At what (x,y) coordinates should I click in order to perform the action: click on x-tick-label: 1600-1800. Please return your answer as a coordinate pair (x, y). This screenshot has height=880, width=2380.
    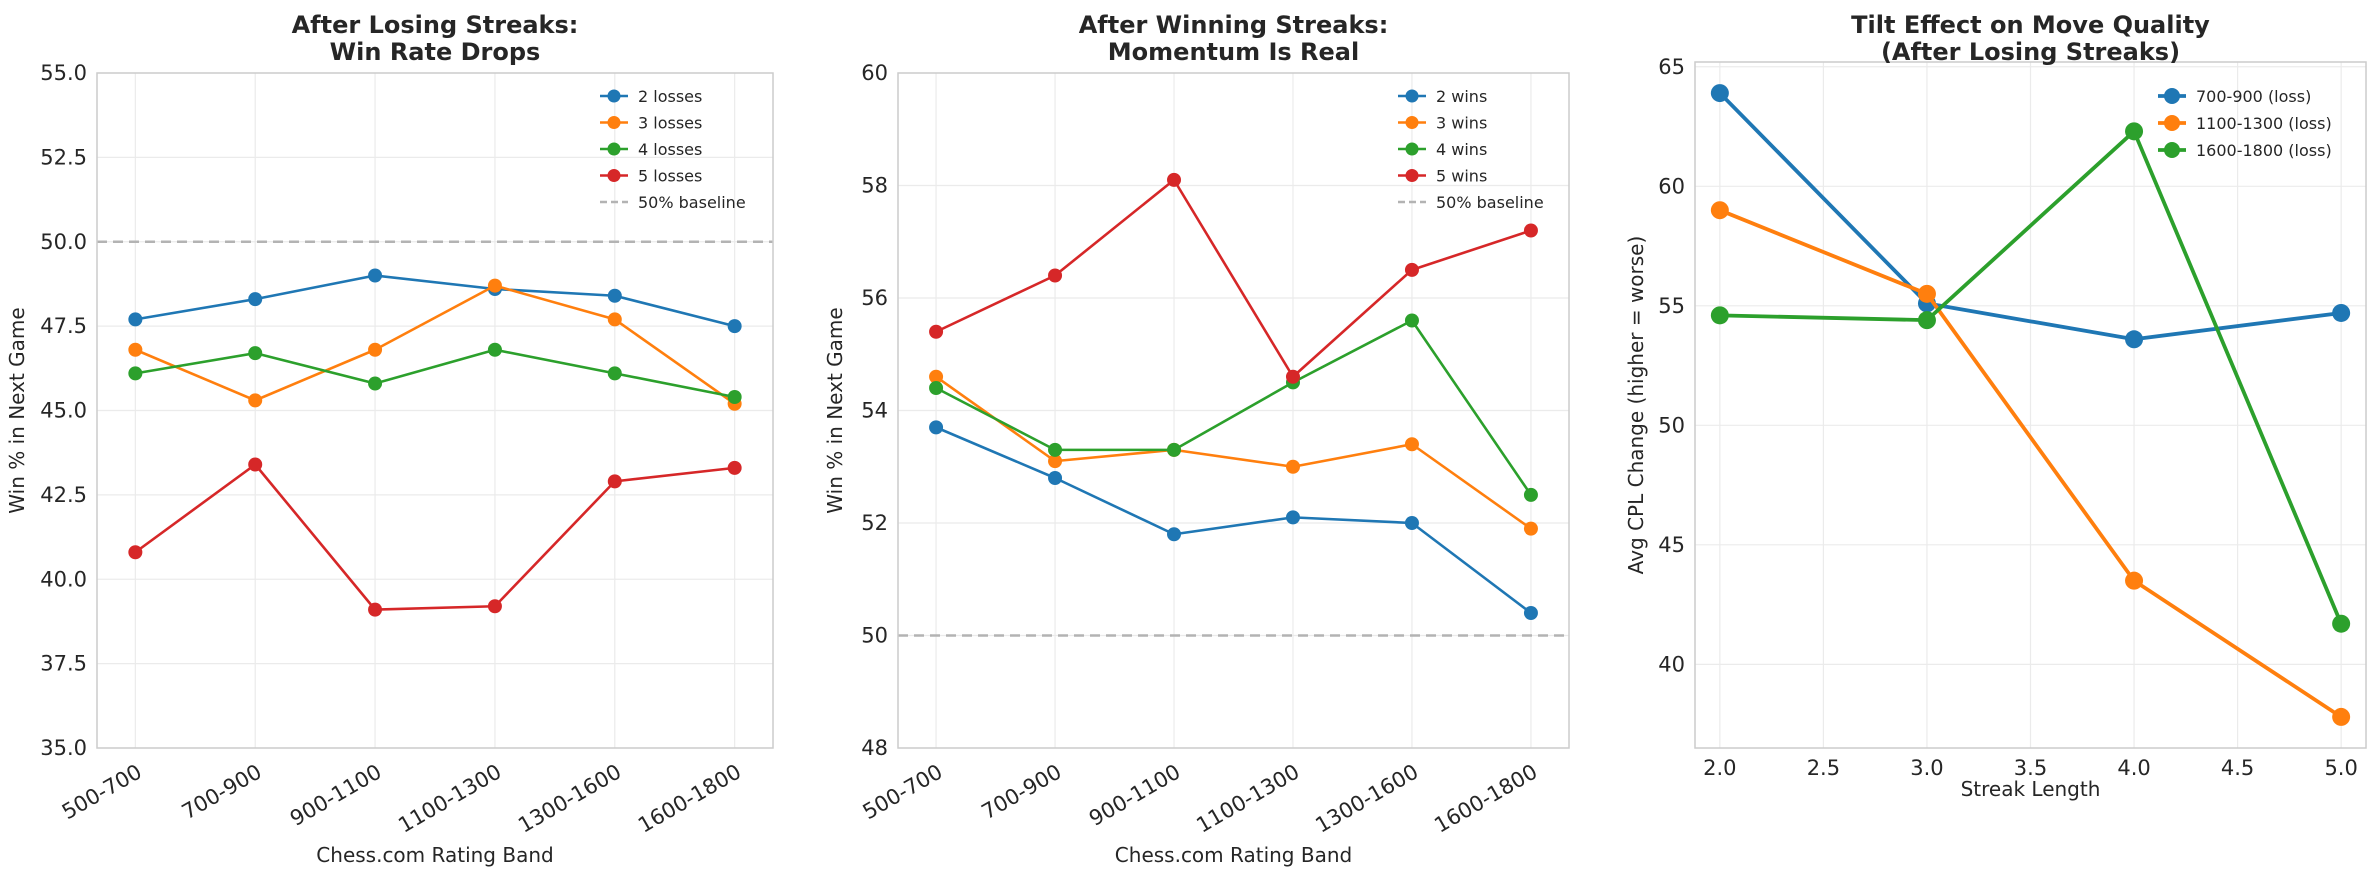
    Looking at the image, I should click on (1485, 799).